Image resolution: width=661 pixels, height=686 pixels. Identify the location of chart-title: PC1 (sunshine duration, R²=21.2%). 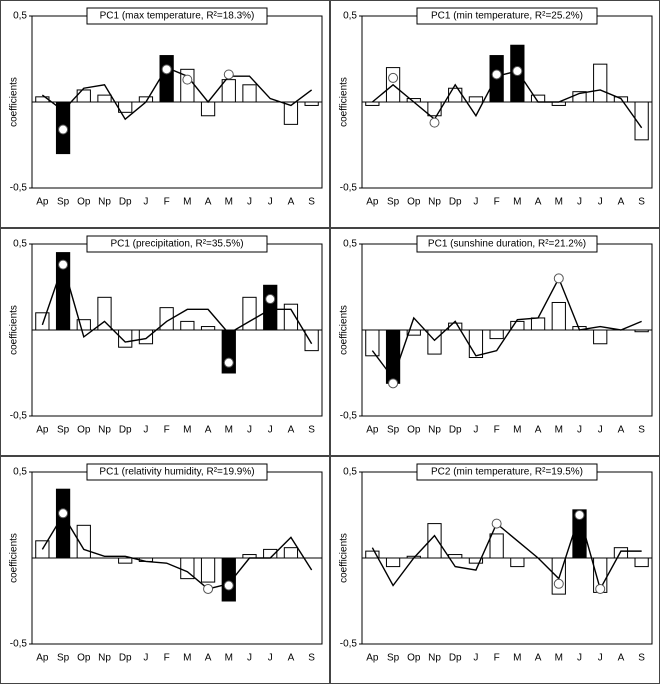
(507, 244).